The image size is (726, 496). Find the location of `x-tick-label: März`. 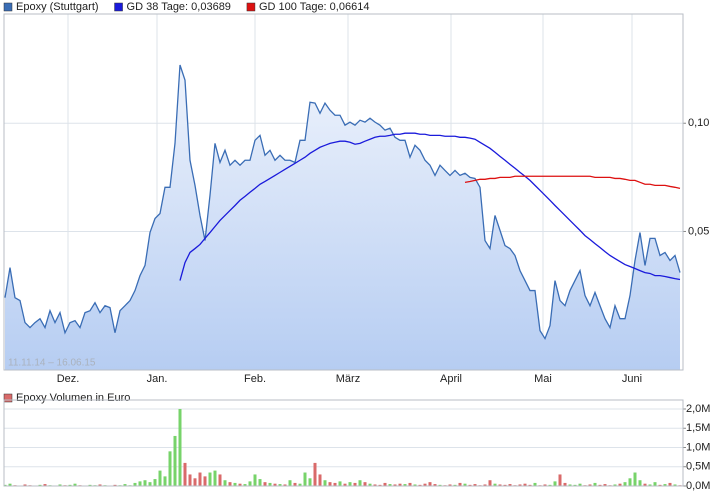

x-tick-label: März is located at coordinates (348, 379).